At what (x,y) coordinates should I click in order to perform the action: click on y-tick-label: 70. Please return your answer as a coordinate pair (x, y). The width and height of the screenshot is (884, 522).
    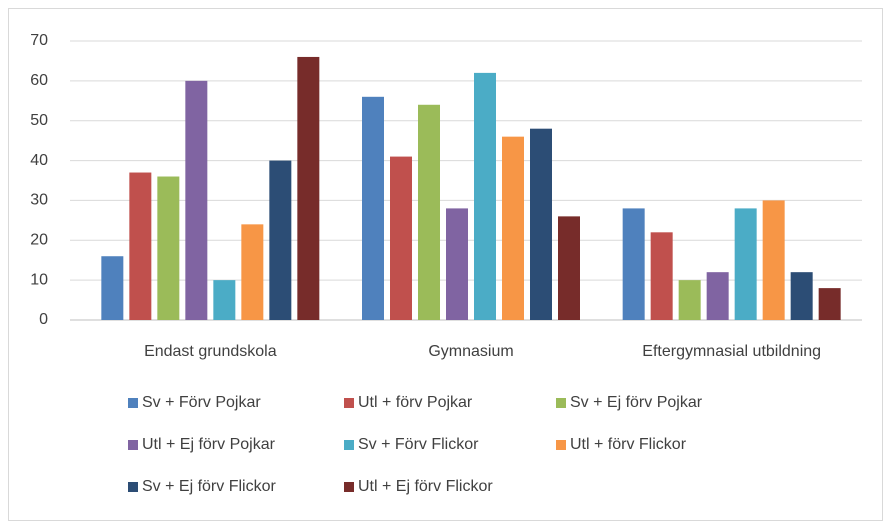
    Looking at the image, I should click on (39, 40).